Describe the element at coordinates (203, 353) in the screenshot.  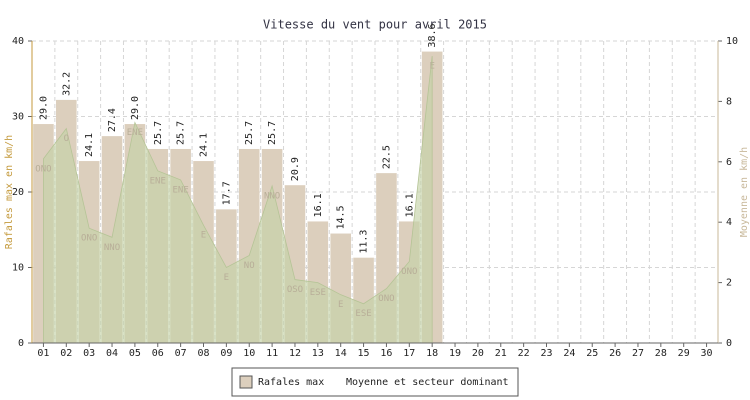
I see `x-tick-label: 08` at that location.